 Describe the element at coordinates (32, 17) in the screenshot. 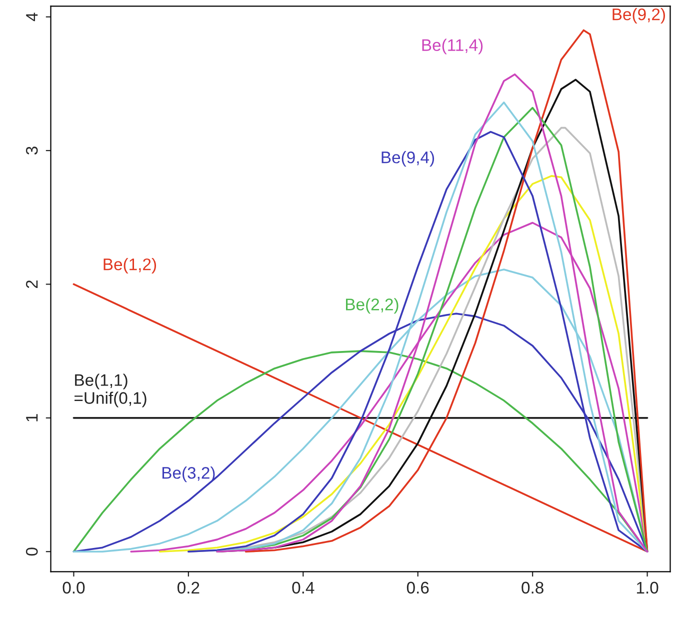

I see `y-tick-label: 4` at that location.